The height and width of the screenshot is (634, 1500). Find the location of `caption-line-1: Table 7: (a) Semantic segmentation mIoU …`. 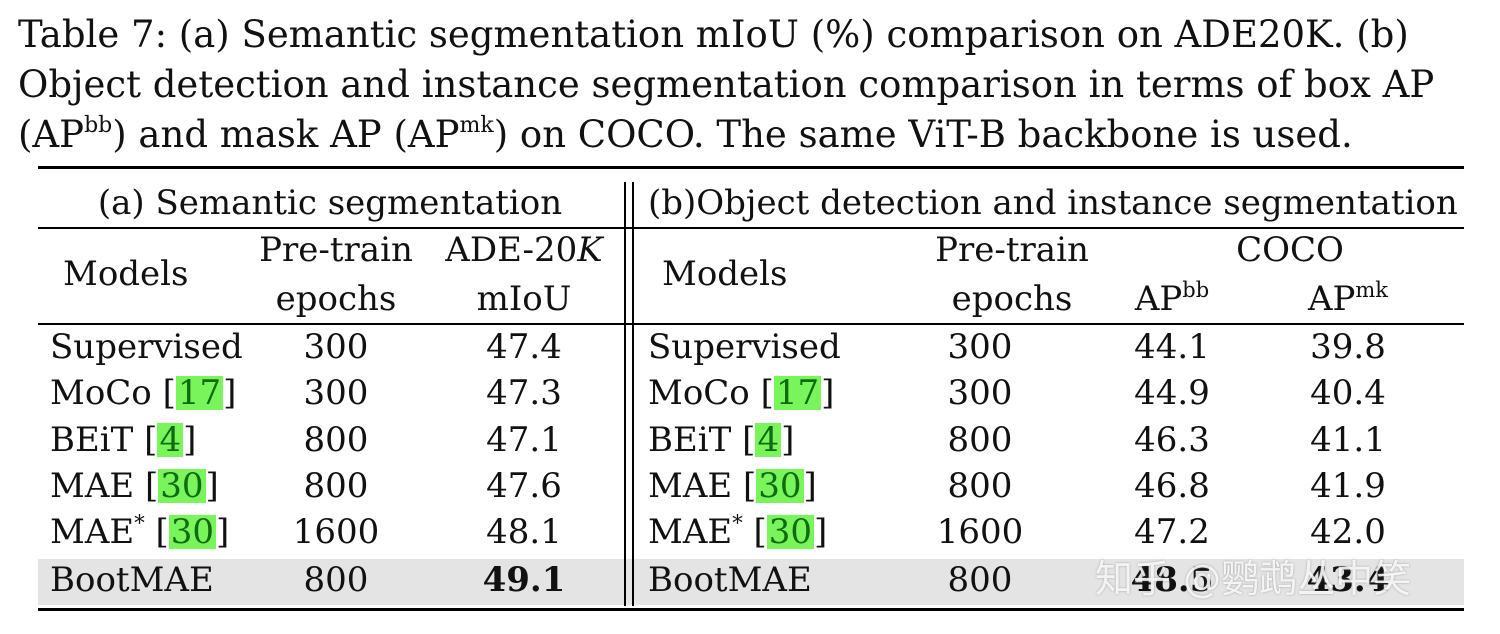

caption-line-1: Table 7: (a) Semantic segmentation mIoU … is located at coordinates (713, 34).